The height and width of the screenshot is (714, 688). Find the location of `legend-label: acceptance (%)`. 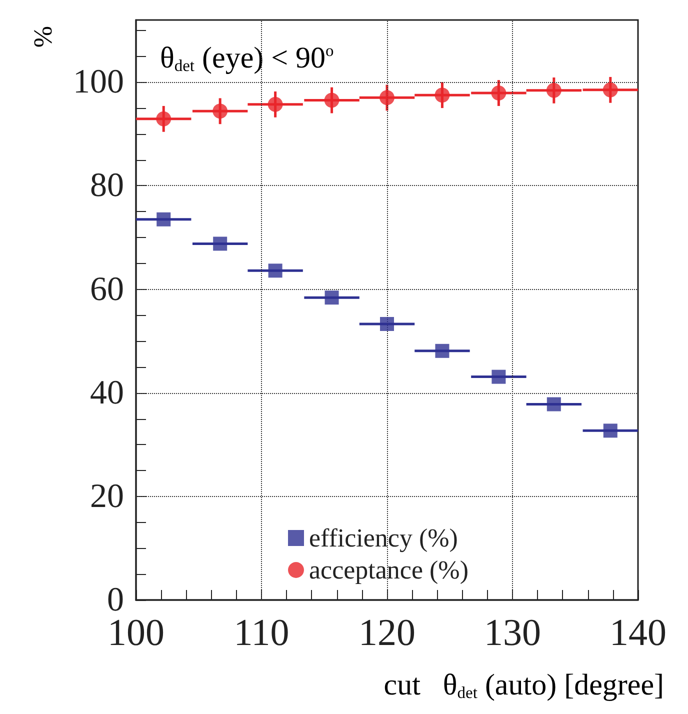

legend-label: acceptance (%) is located at coordinates (388, 570).